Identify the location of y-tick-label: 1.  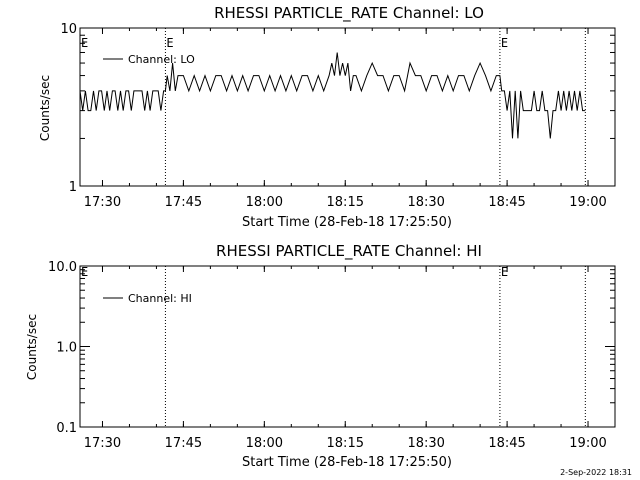
(73, 187).